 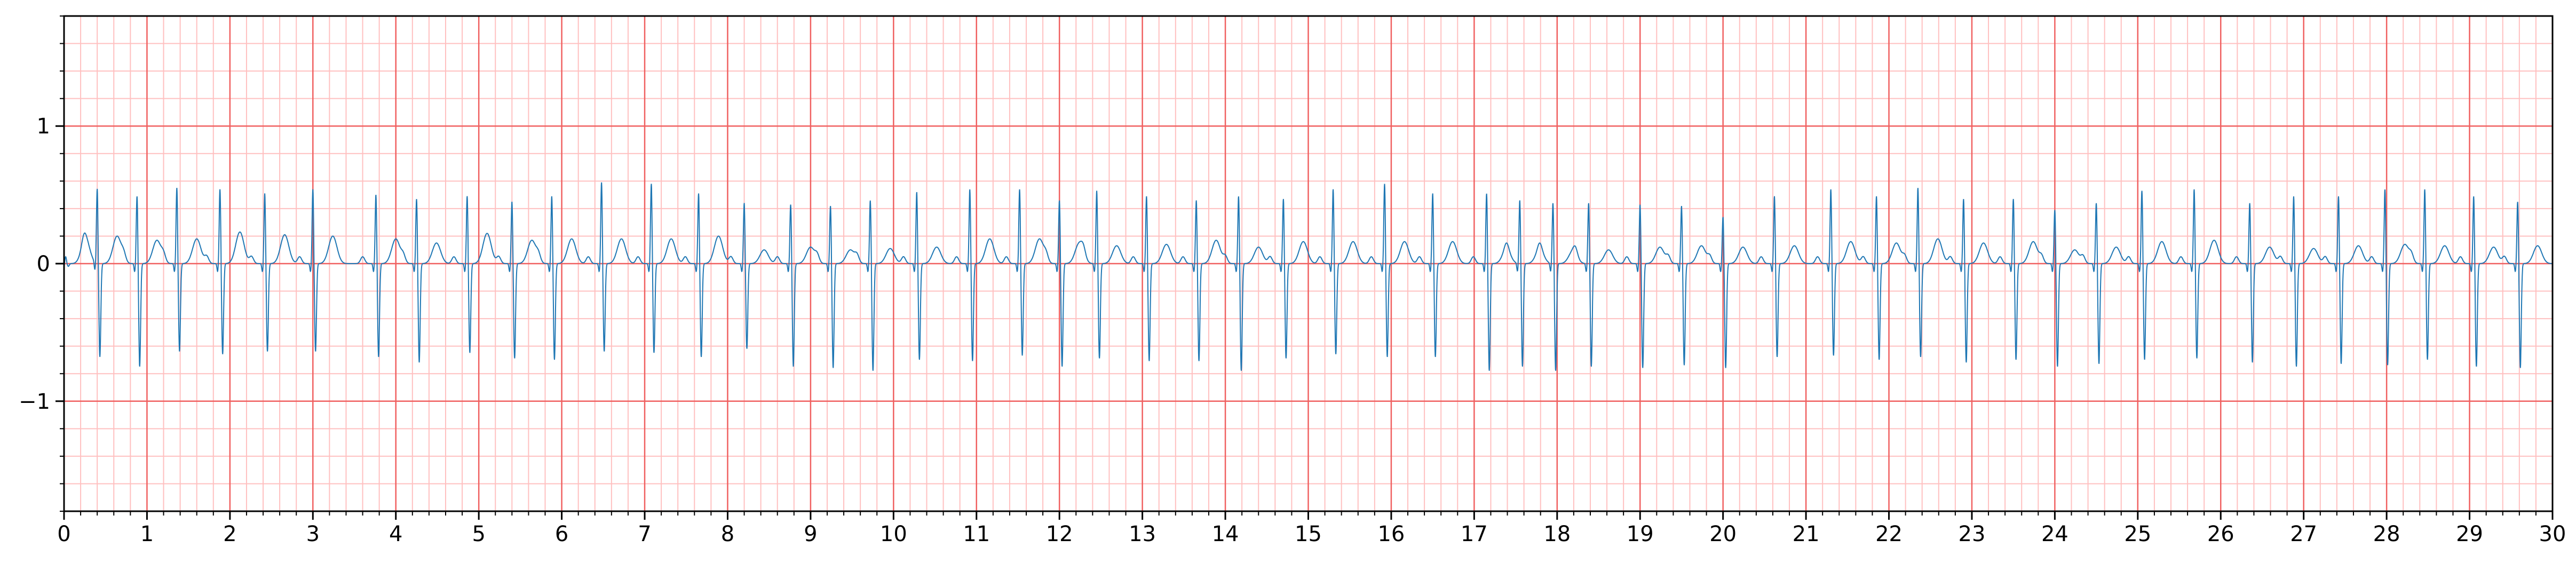 What do you see at coordinates (561, 534) in the screenshot?
I see `x-tick-label: 6` at bounding box center [561, 534].